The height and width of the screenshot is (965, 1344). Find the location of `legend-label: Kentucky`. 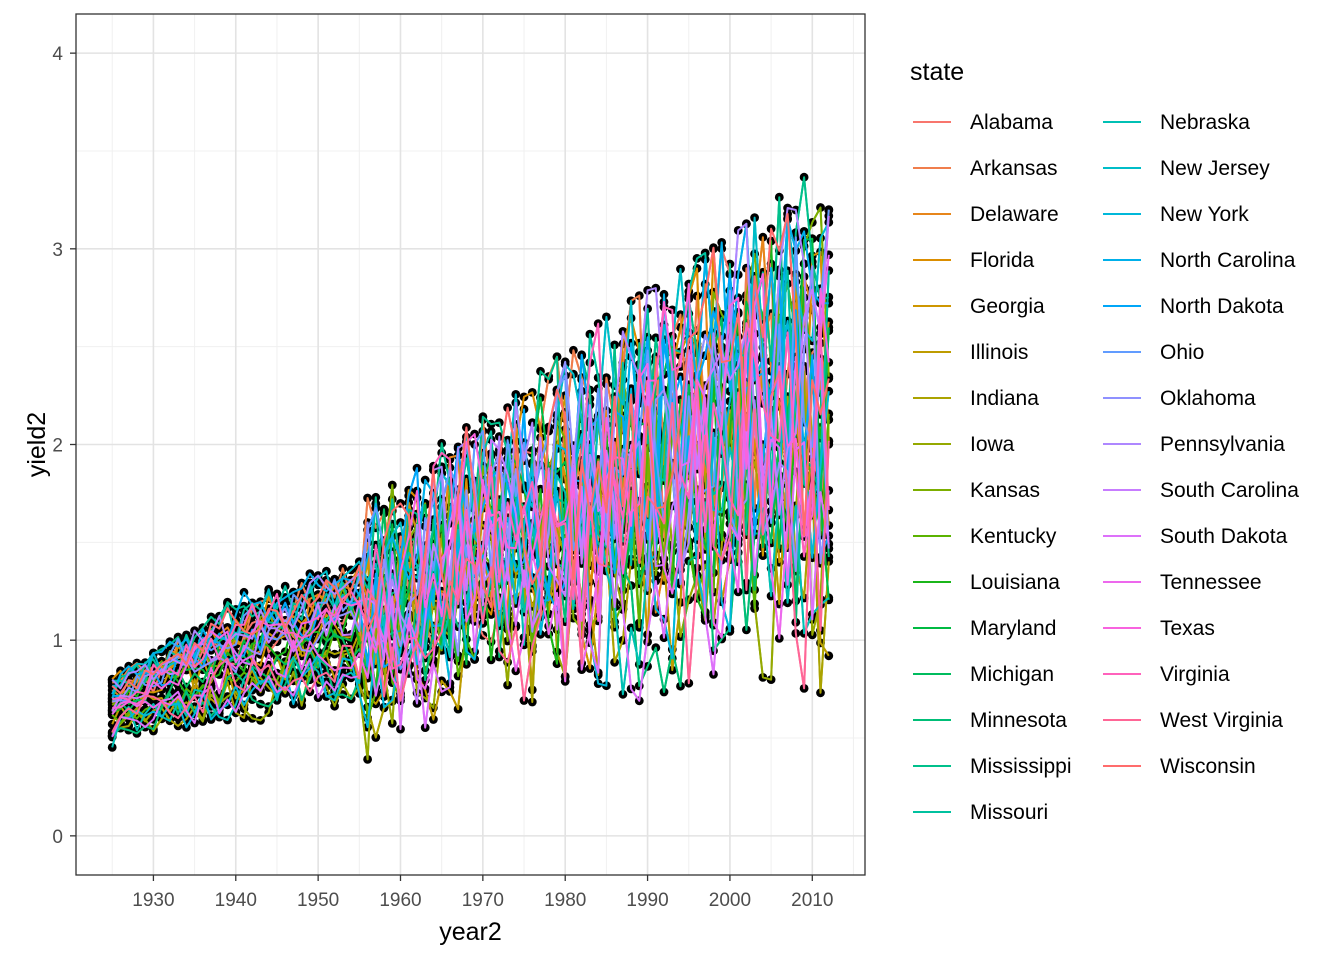

legend-label: Kentucky is located at coordinates (1013, 536).